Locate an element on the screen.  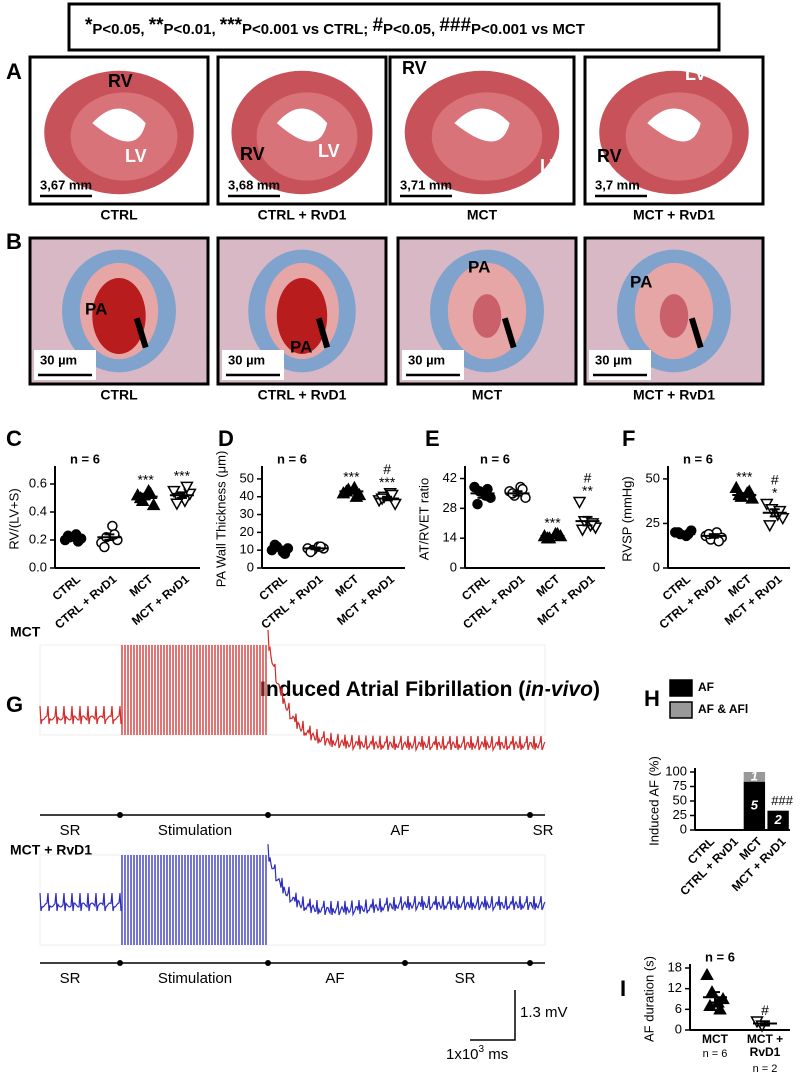
panel-letter: G is located at coordinates (14, 704).